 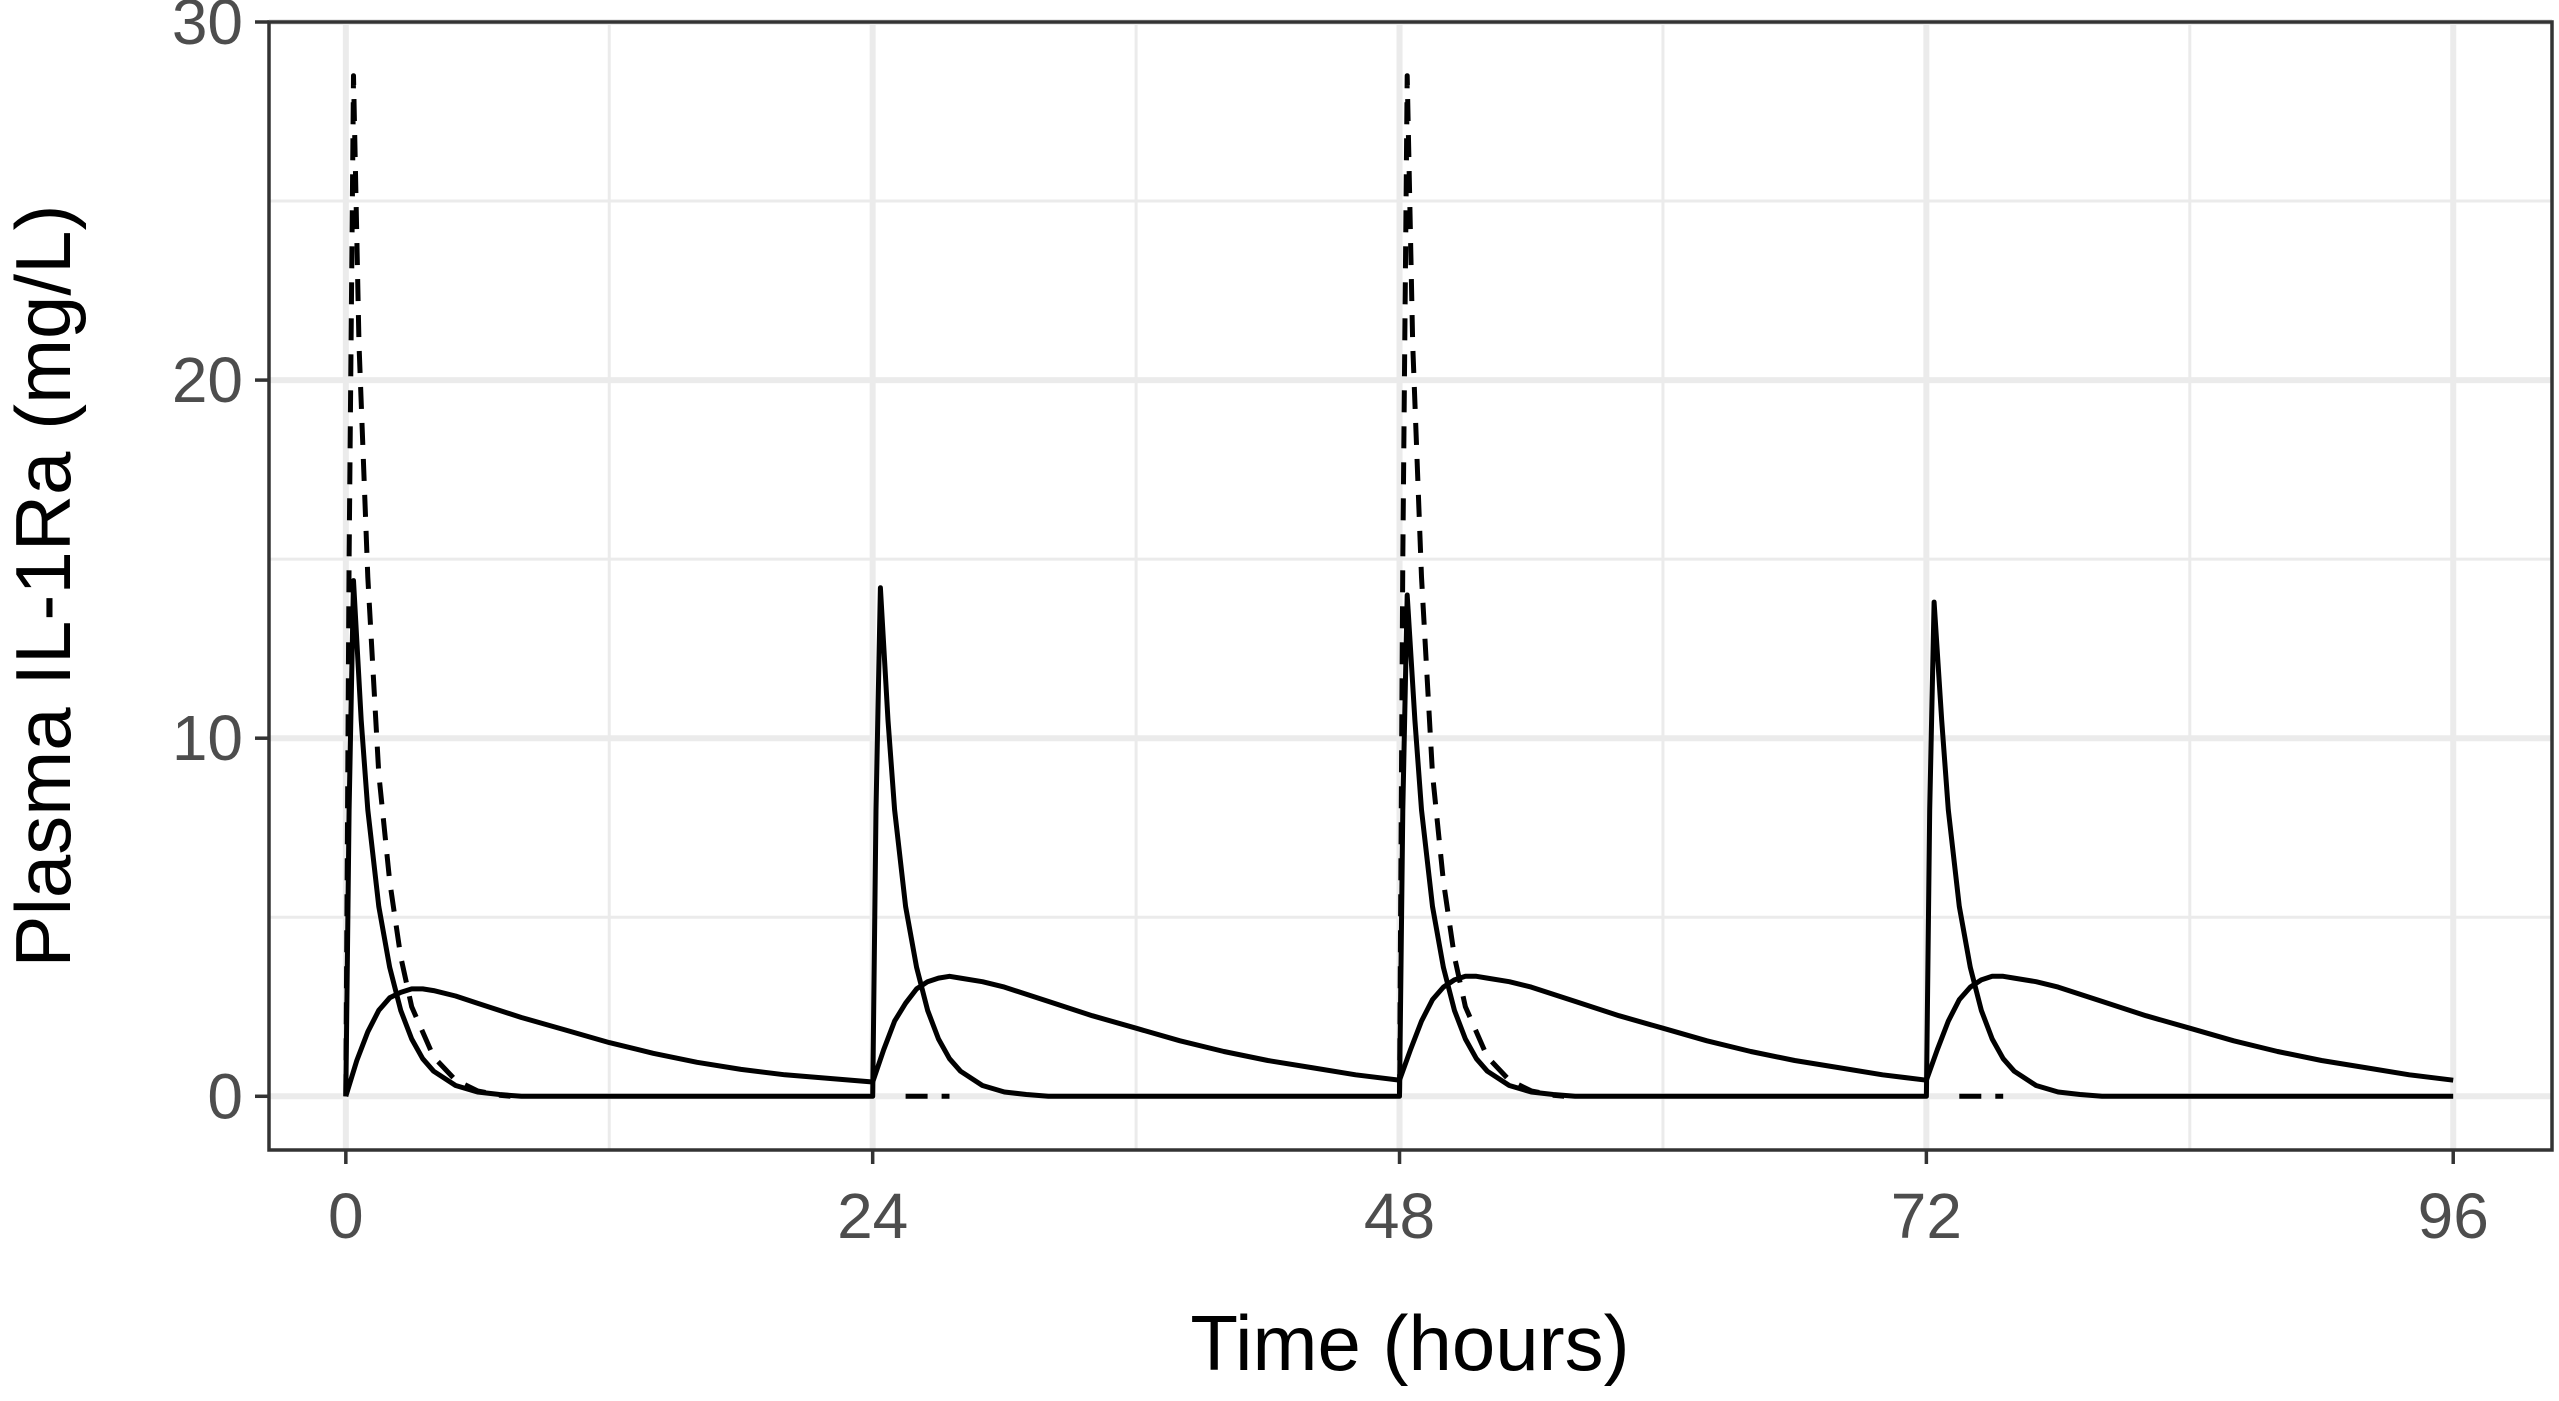 I want to click on x-tick-label: 72, so click(x=1926, y=1216).